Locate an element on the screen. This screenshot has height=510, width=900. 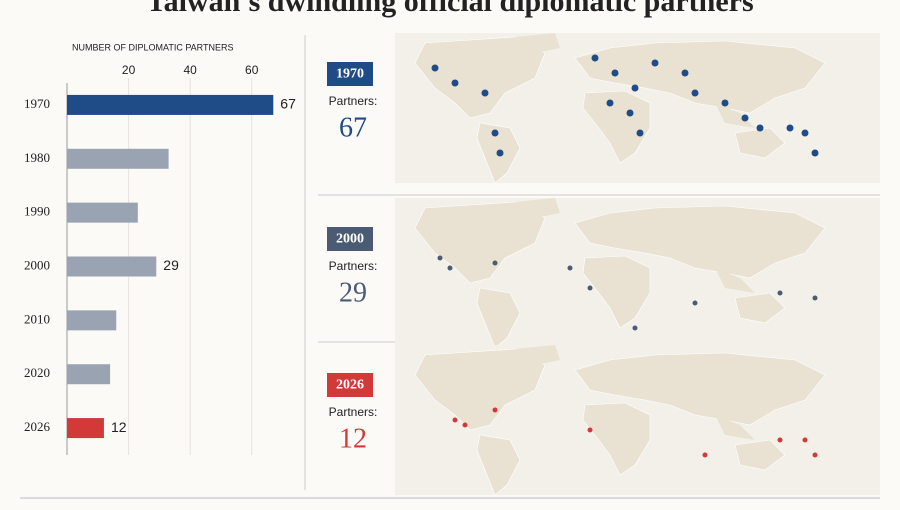
panel-value: 12 is located at coordinates (353, 438).